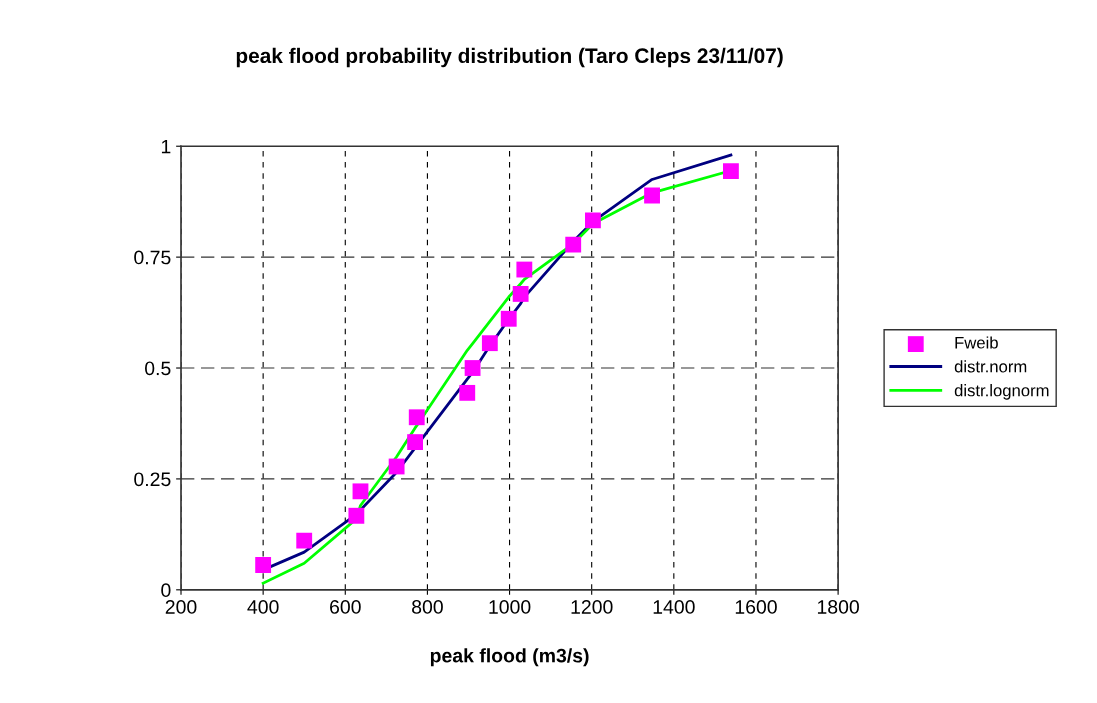  Describe the element at coordinates (976, 342) in the screenshot. I see `legend-label: Fweib` at that location.